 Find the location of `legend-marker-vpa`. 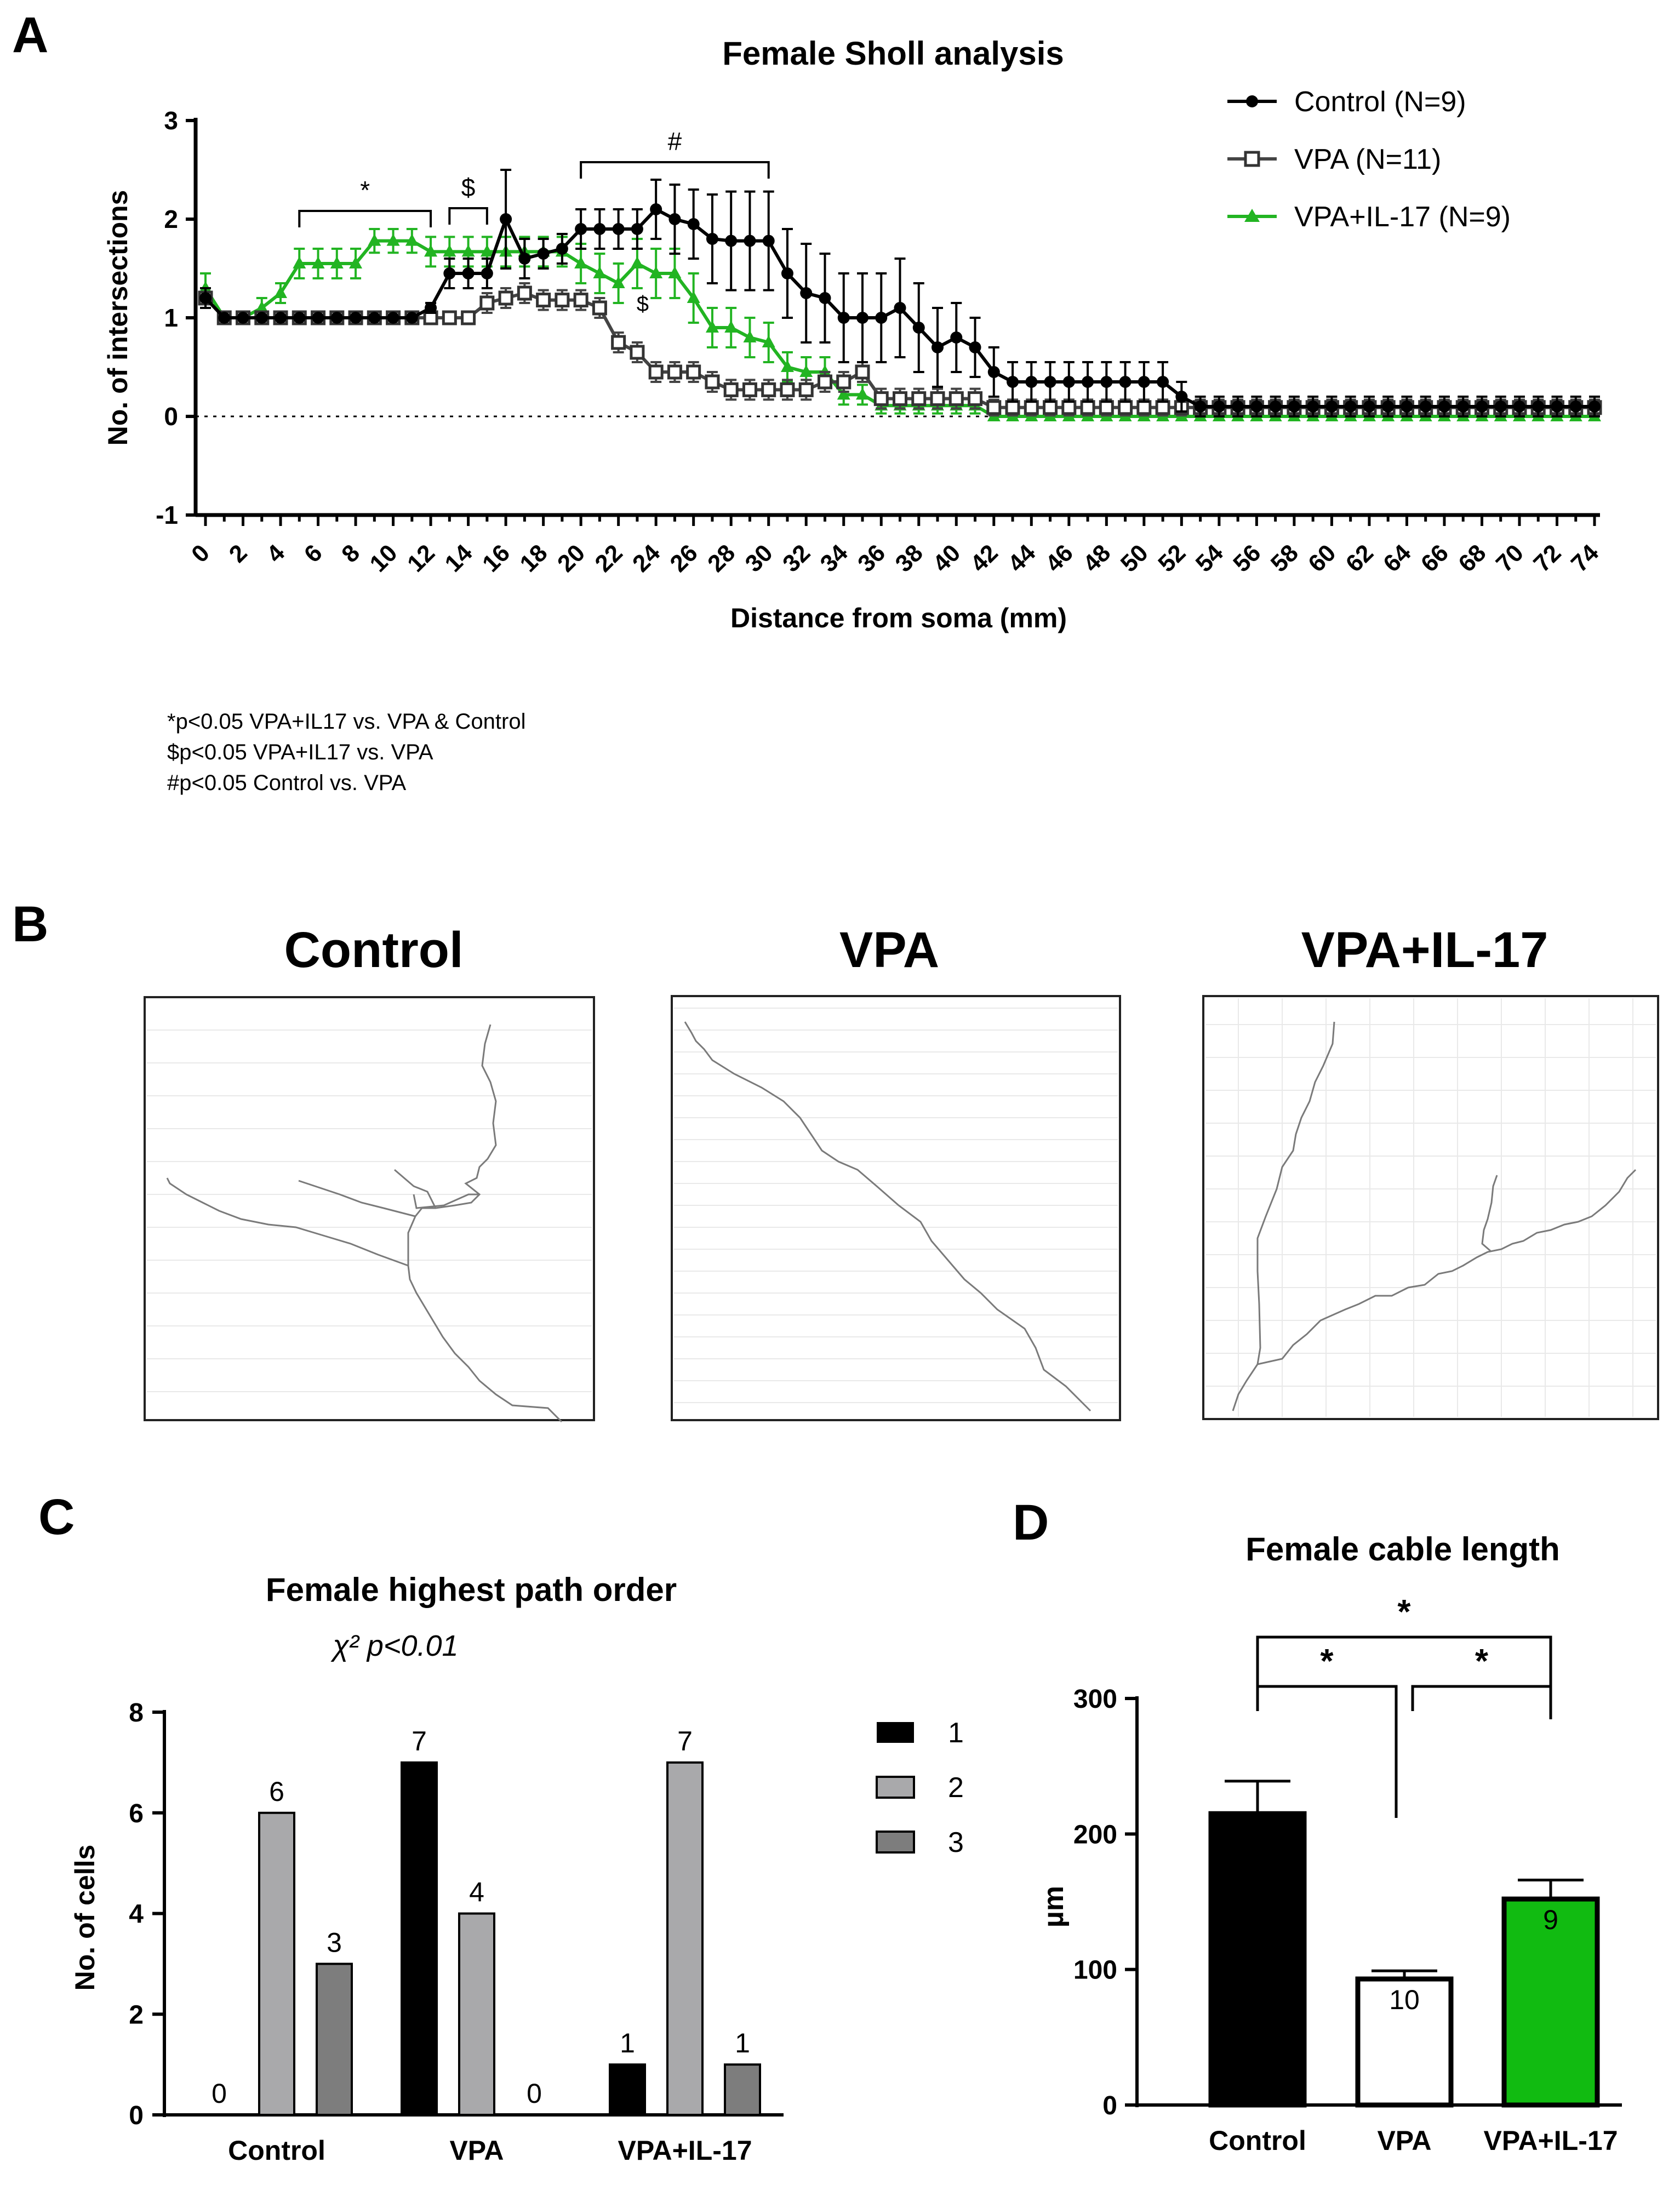

legend-marker-vpa is located at coordinates (1252, 159).